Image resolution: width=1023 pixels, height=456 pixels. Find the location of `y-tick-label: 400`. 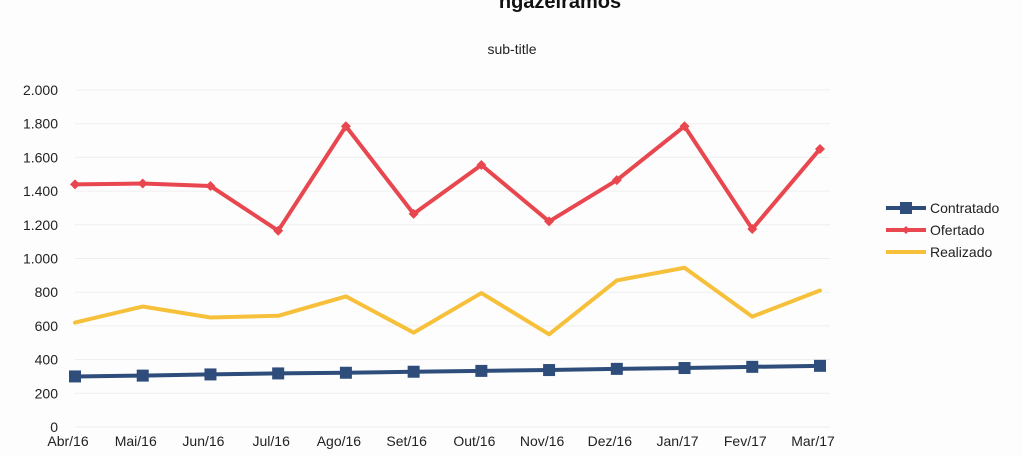

y-tick-label: 400 is located at coordinates (47, 360).